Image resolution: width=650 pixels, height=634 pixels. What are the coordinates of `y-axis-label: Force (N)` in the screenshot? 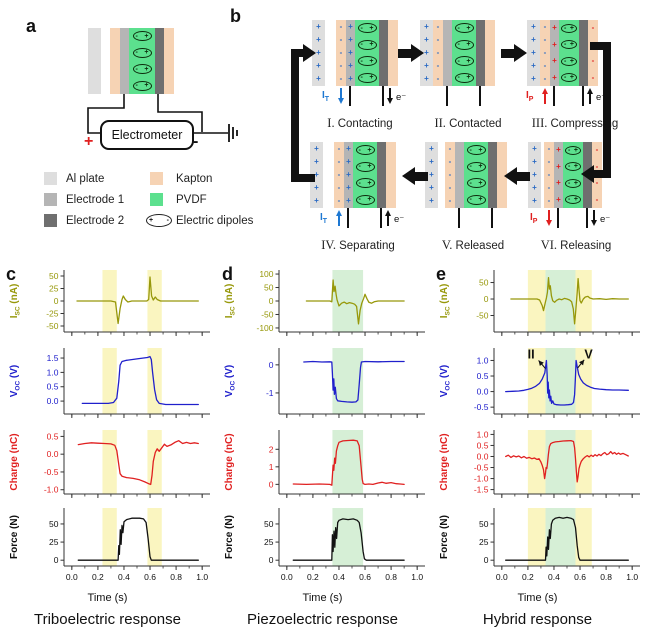 It's located at (14, 537).